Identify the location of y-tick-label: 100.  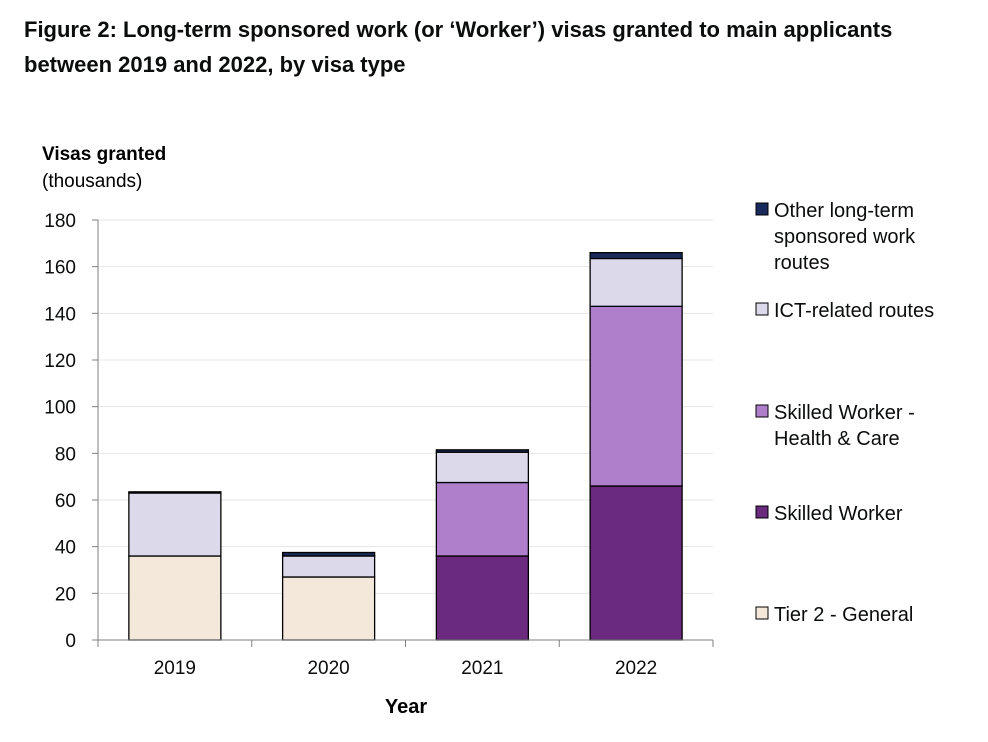
(60, 408).